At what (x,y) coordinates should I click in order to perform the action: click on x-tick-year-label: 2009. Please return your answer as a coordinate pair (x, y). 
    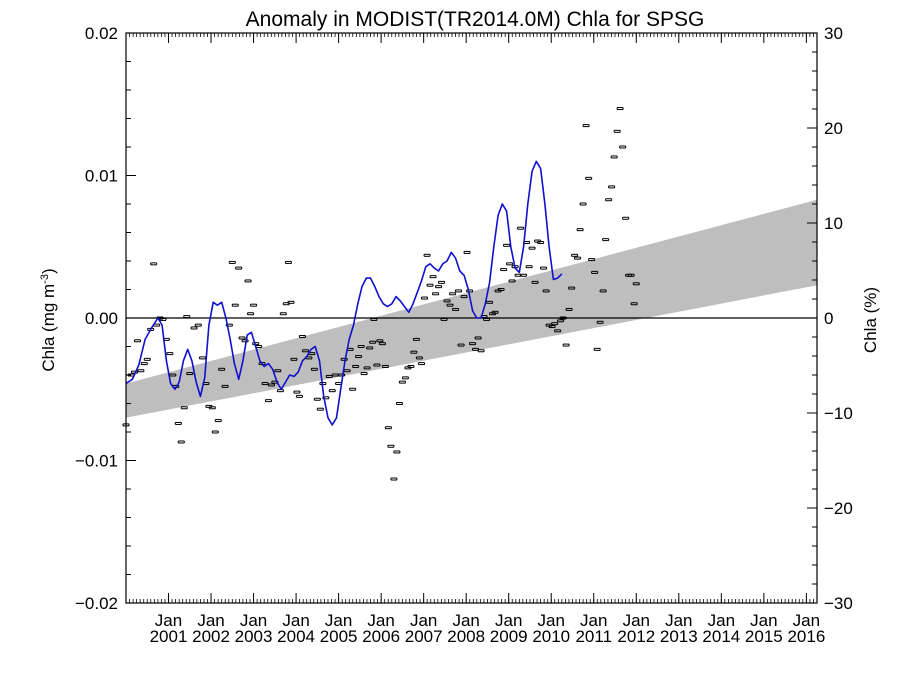
    Looking at the image, I should click on (509, 636).